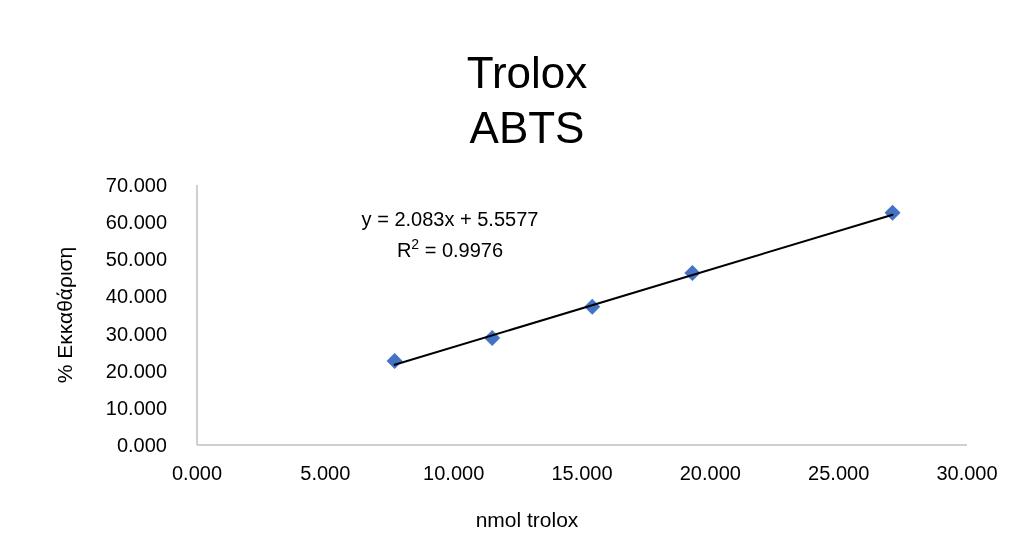 The image size is (1027, 553). I want to click on x-tick-label: 0.000, so click(197, 473).